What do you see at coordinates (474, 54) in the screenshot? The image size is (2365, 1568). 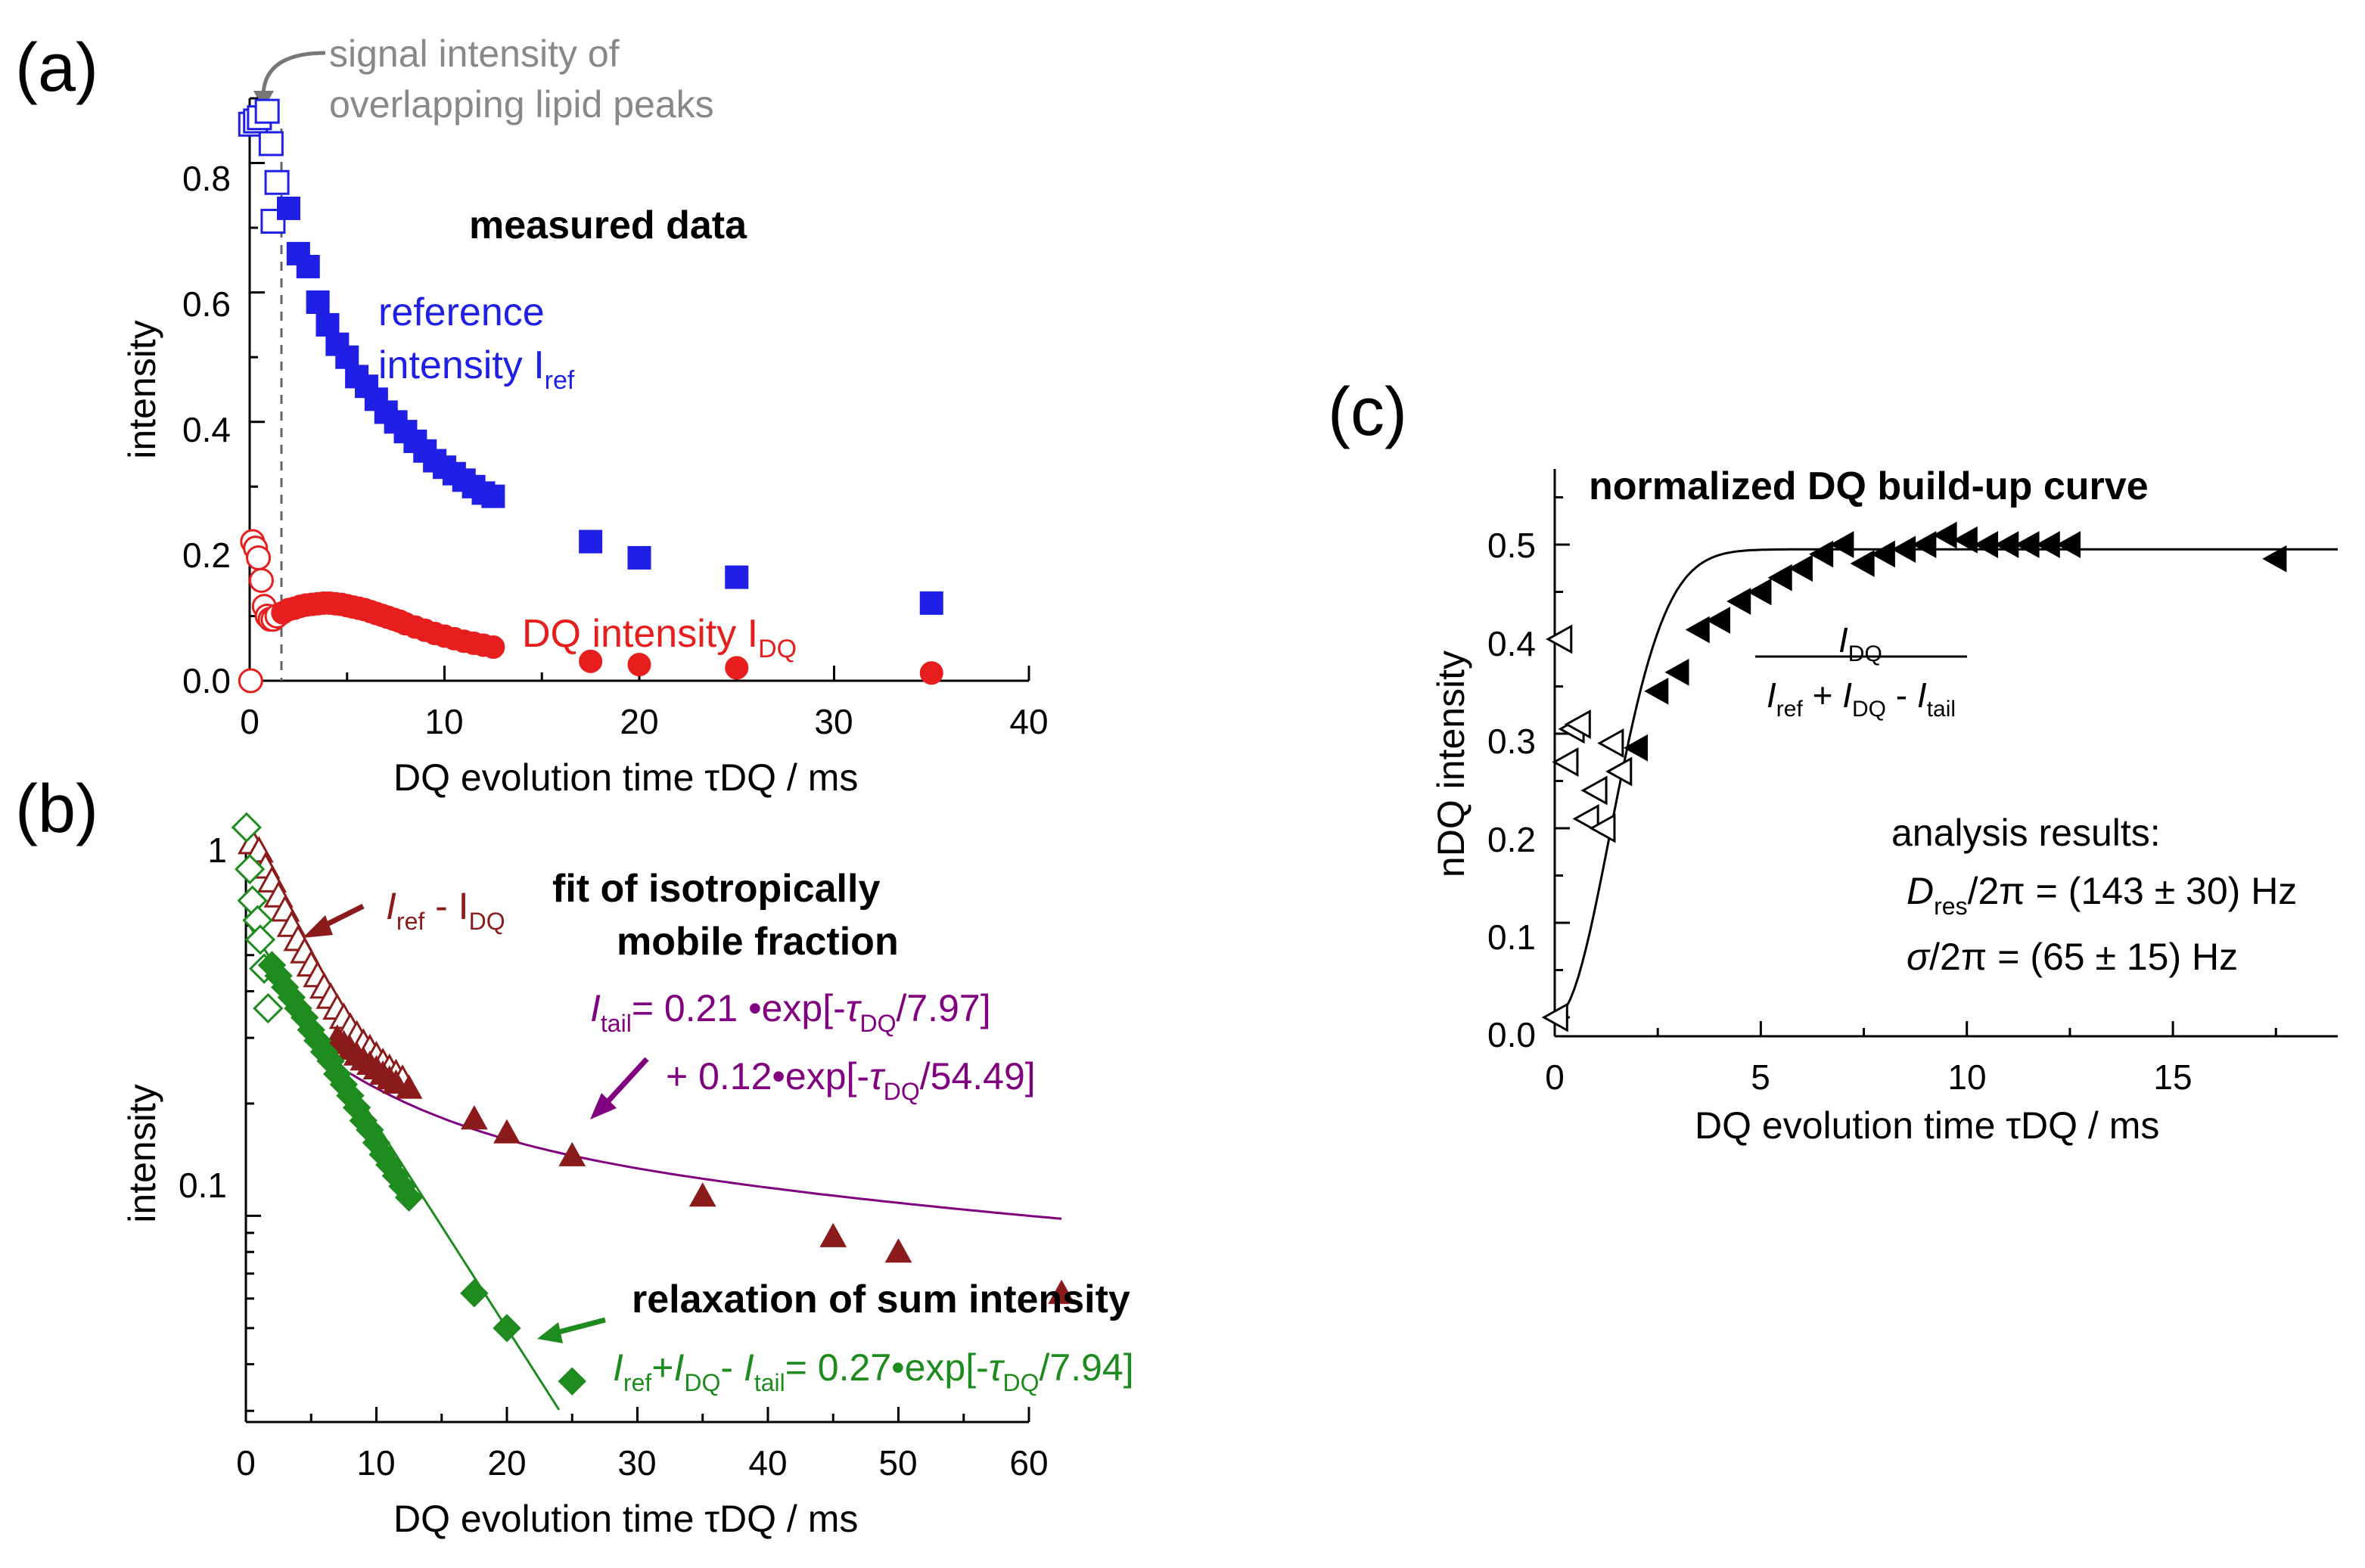 I see `panel-a-note-line1: signal intensity of` at bounding box center [474, 54].